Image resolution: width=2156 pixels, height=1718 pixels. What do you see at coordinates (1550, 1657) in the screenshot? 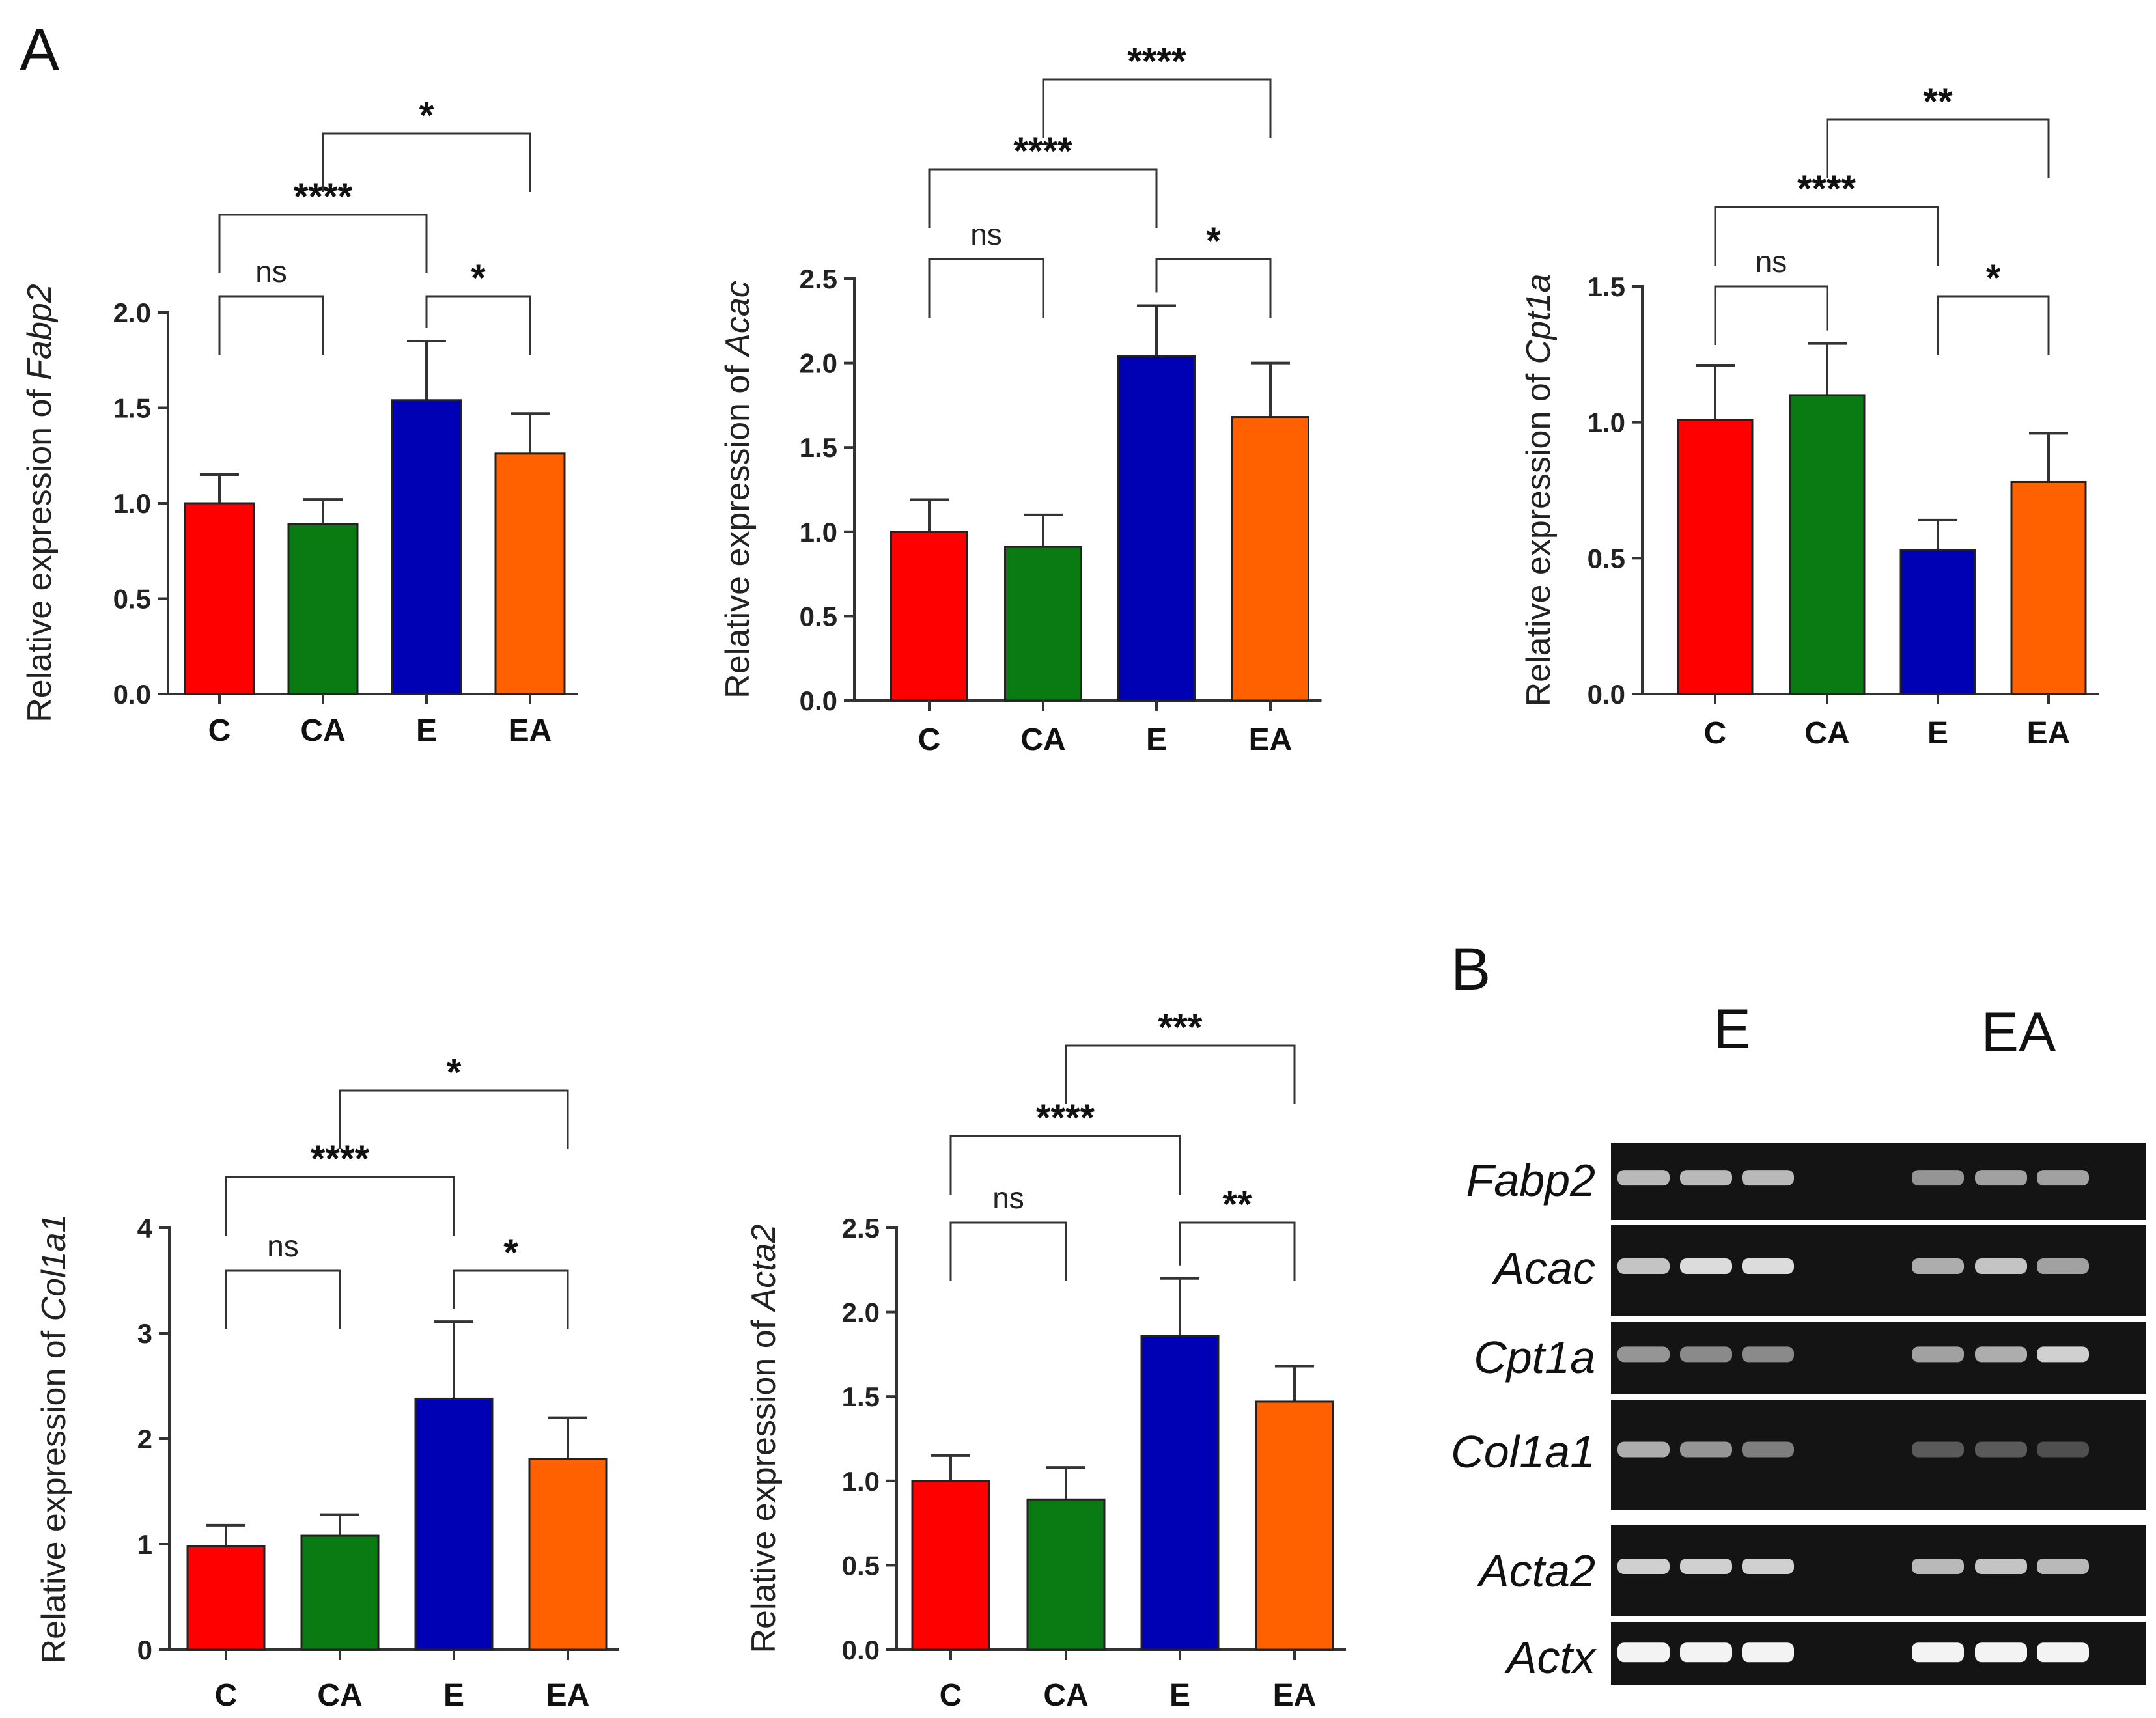
I see `gel-gene-label: Actx` at bounding box center [1550, 1657].